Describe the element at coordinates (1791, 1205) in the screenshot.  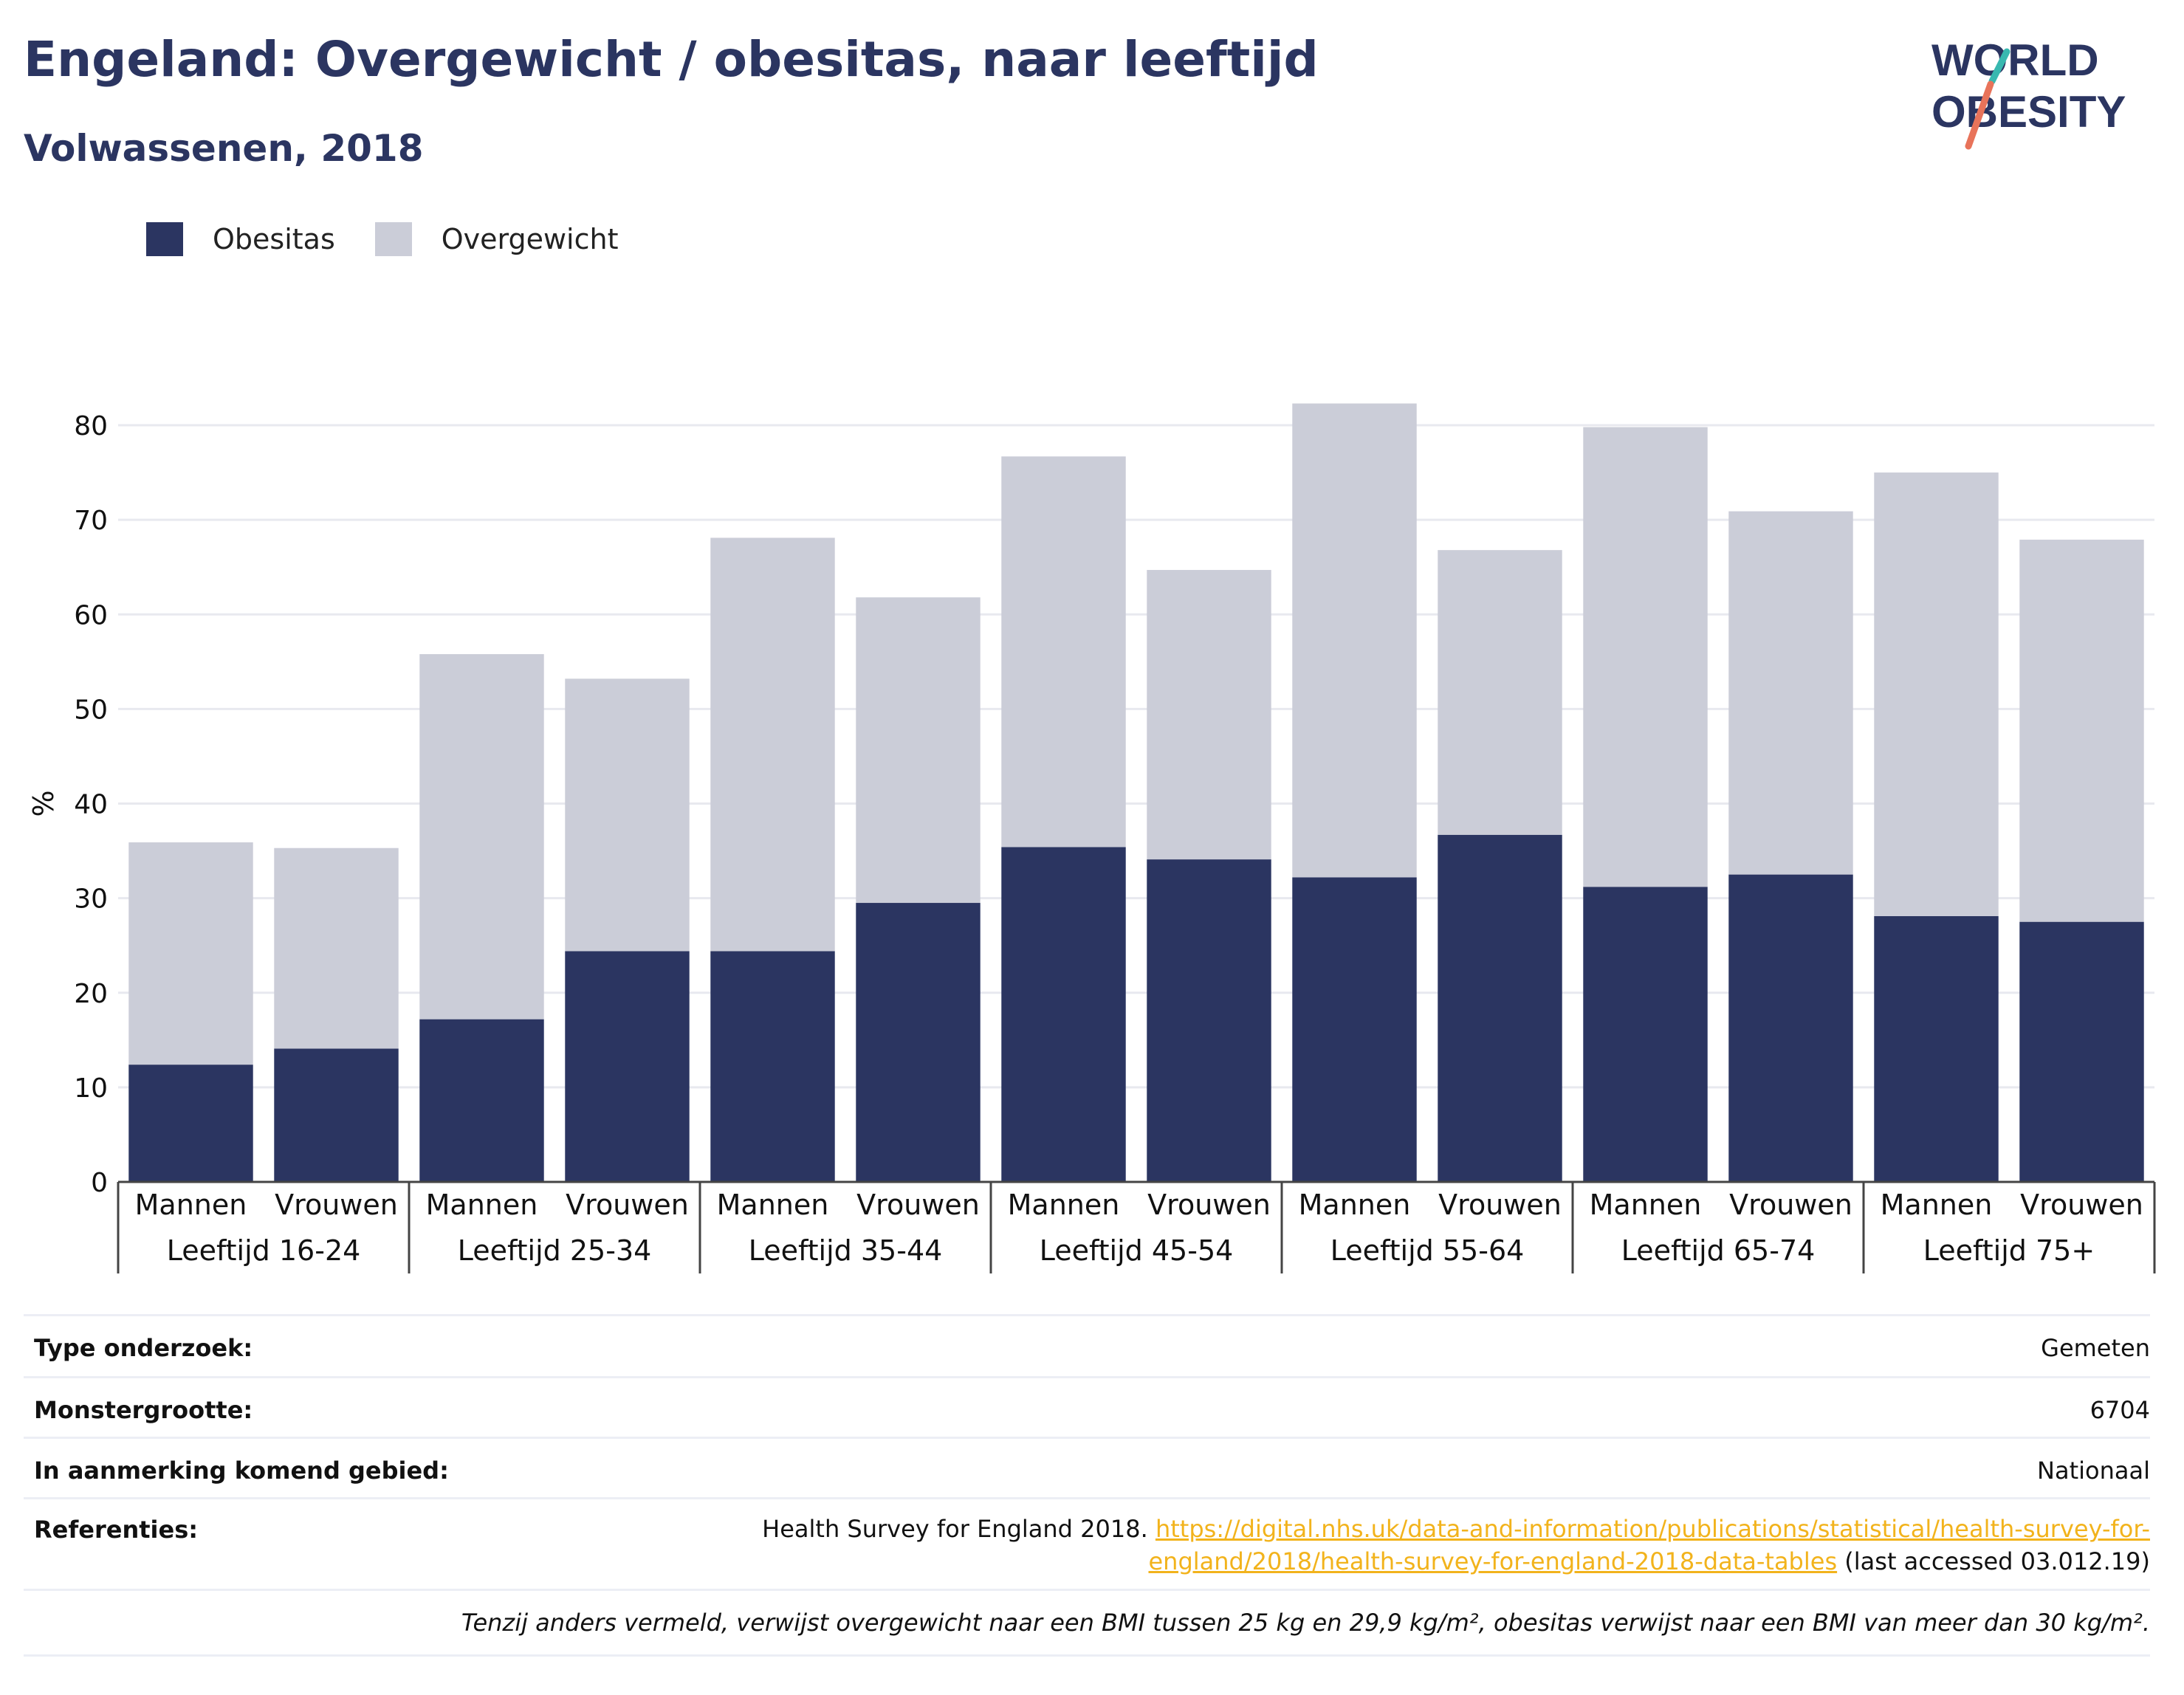
I see `x-tick-label-11: Vrouwen` at that location.